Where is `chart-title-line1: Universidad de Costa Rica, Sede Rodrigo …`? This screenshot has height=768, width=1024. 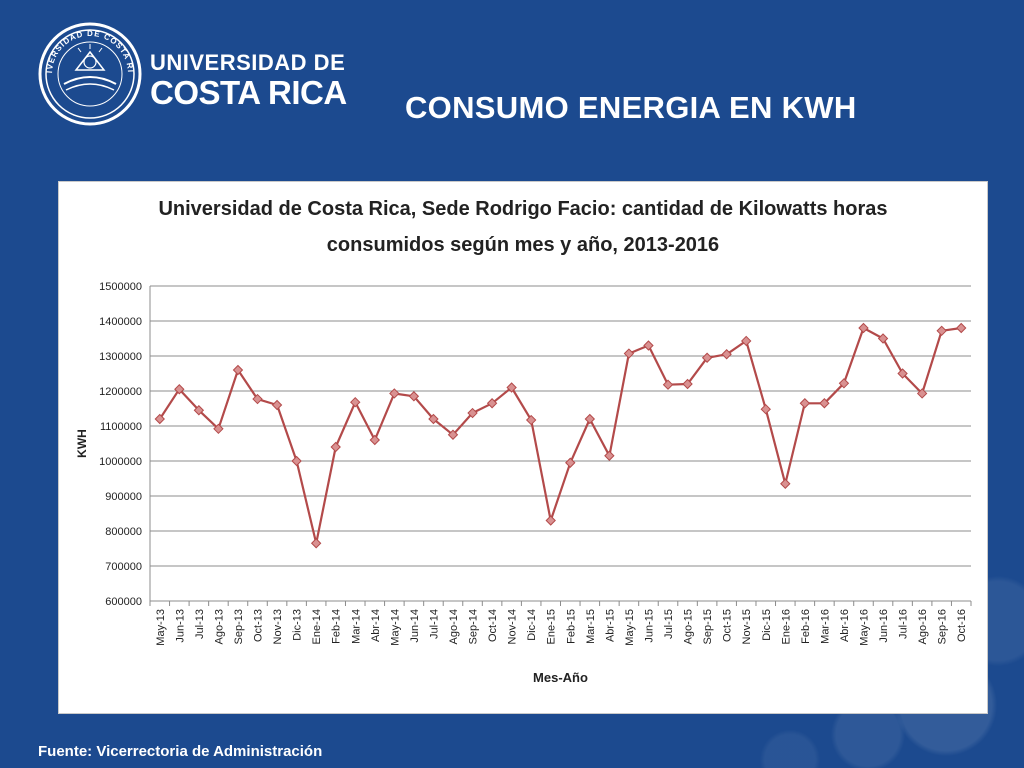 chart-title-line1: Universidad de Costa Rica, Sede Rodrigo … is located at coordinates (523, 209).